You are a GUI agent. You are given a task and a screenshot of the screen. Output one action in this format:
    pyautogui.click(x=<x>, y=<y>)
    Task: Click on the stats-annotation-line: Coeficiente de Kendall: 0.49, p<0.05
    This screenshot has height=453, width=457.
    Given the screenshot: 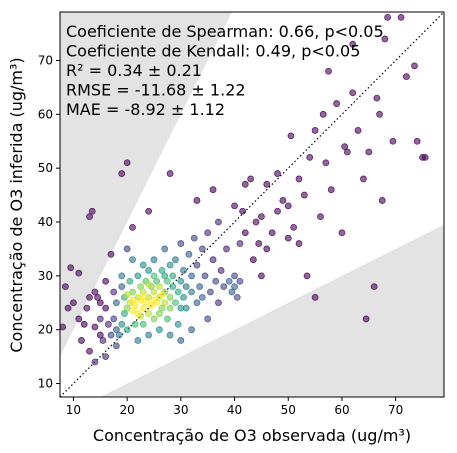 What is the action you would take?
    pyautogui.click(x=213, y=51)
    